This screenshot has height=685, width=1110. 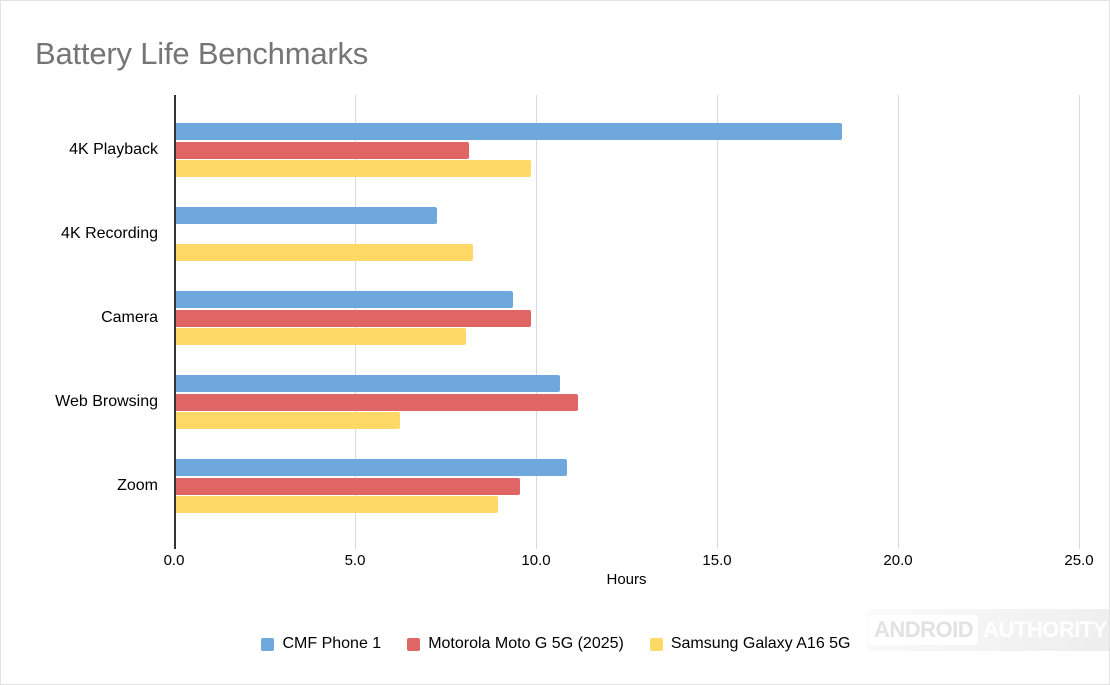 What do you see at coordinates (717, 560) in the screenshot?
I see `x-tick-label: 15.0` at bounding box center [717, 560].